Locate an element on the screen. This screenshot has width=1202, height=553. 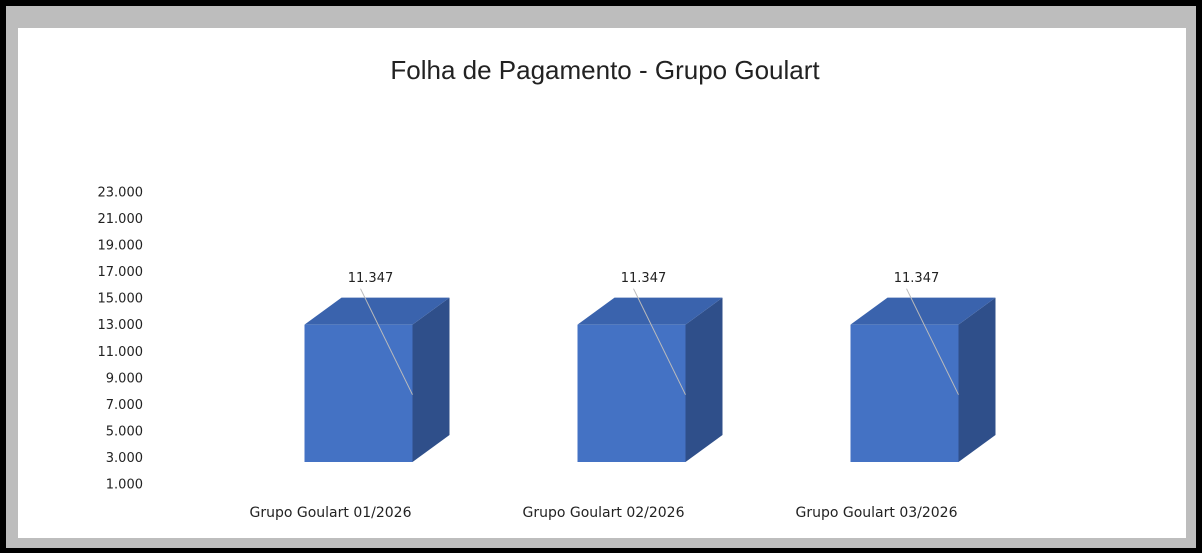
y-tick-label: 9.000 is located at coordinates (124, 378).